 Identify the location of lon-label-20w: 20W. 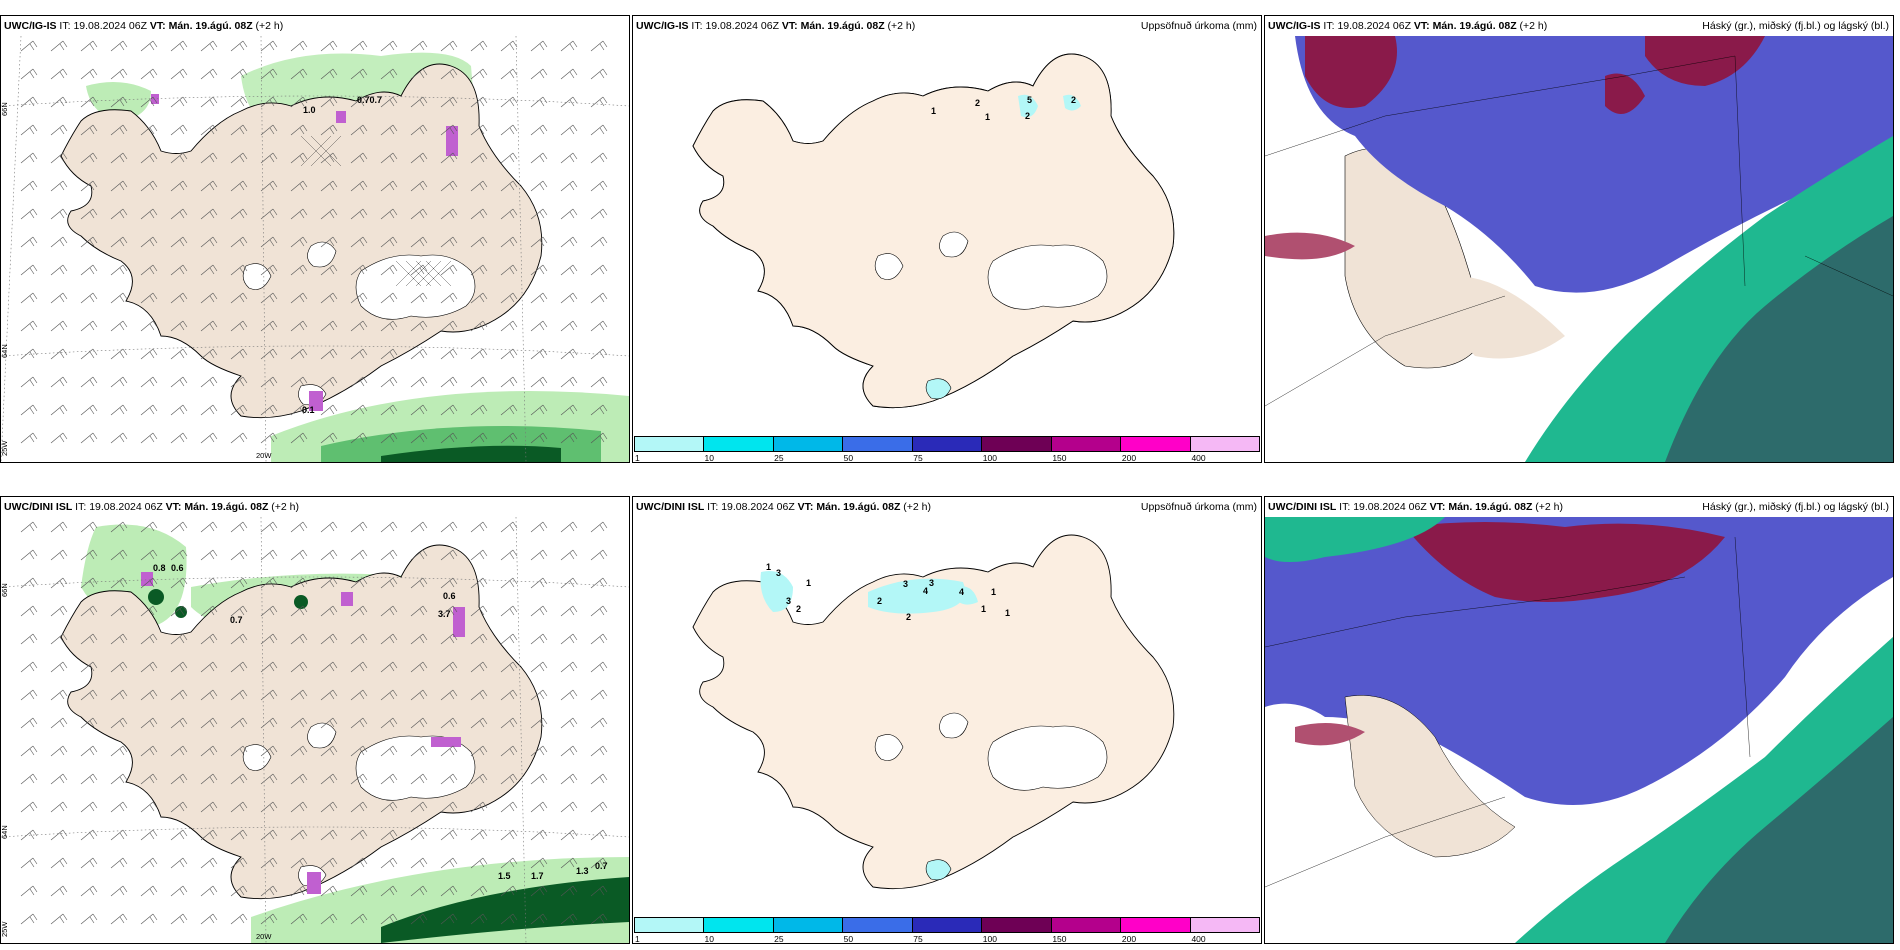
(264, 455).